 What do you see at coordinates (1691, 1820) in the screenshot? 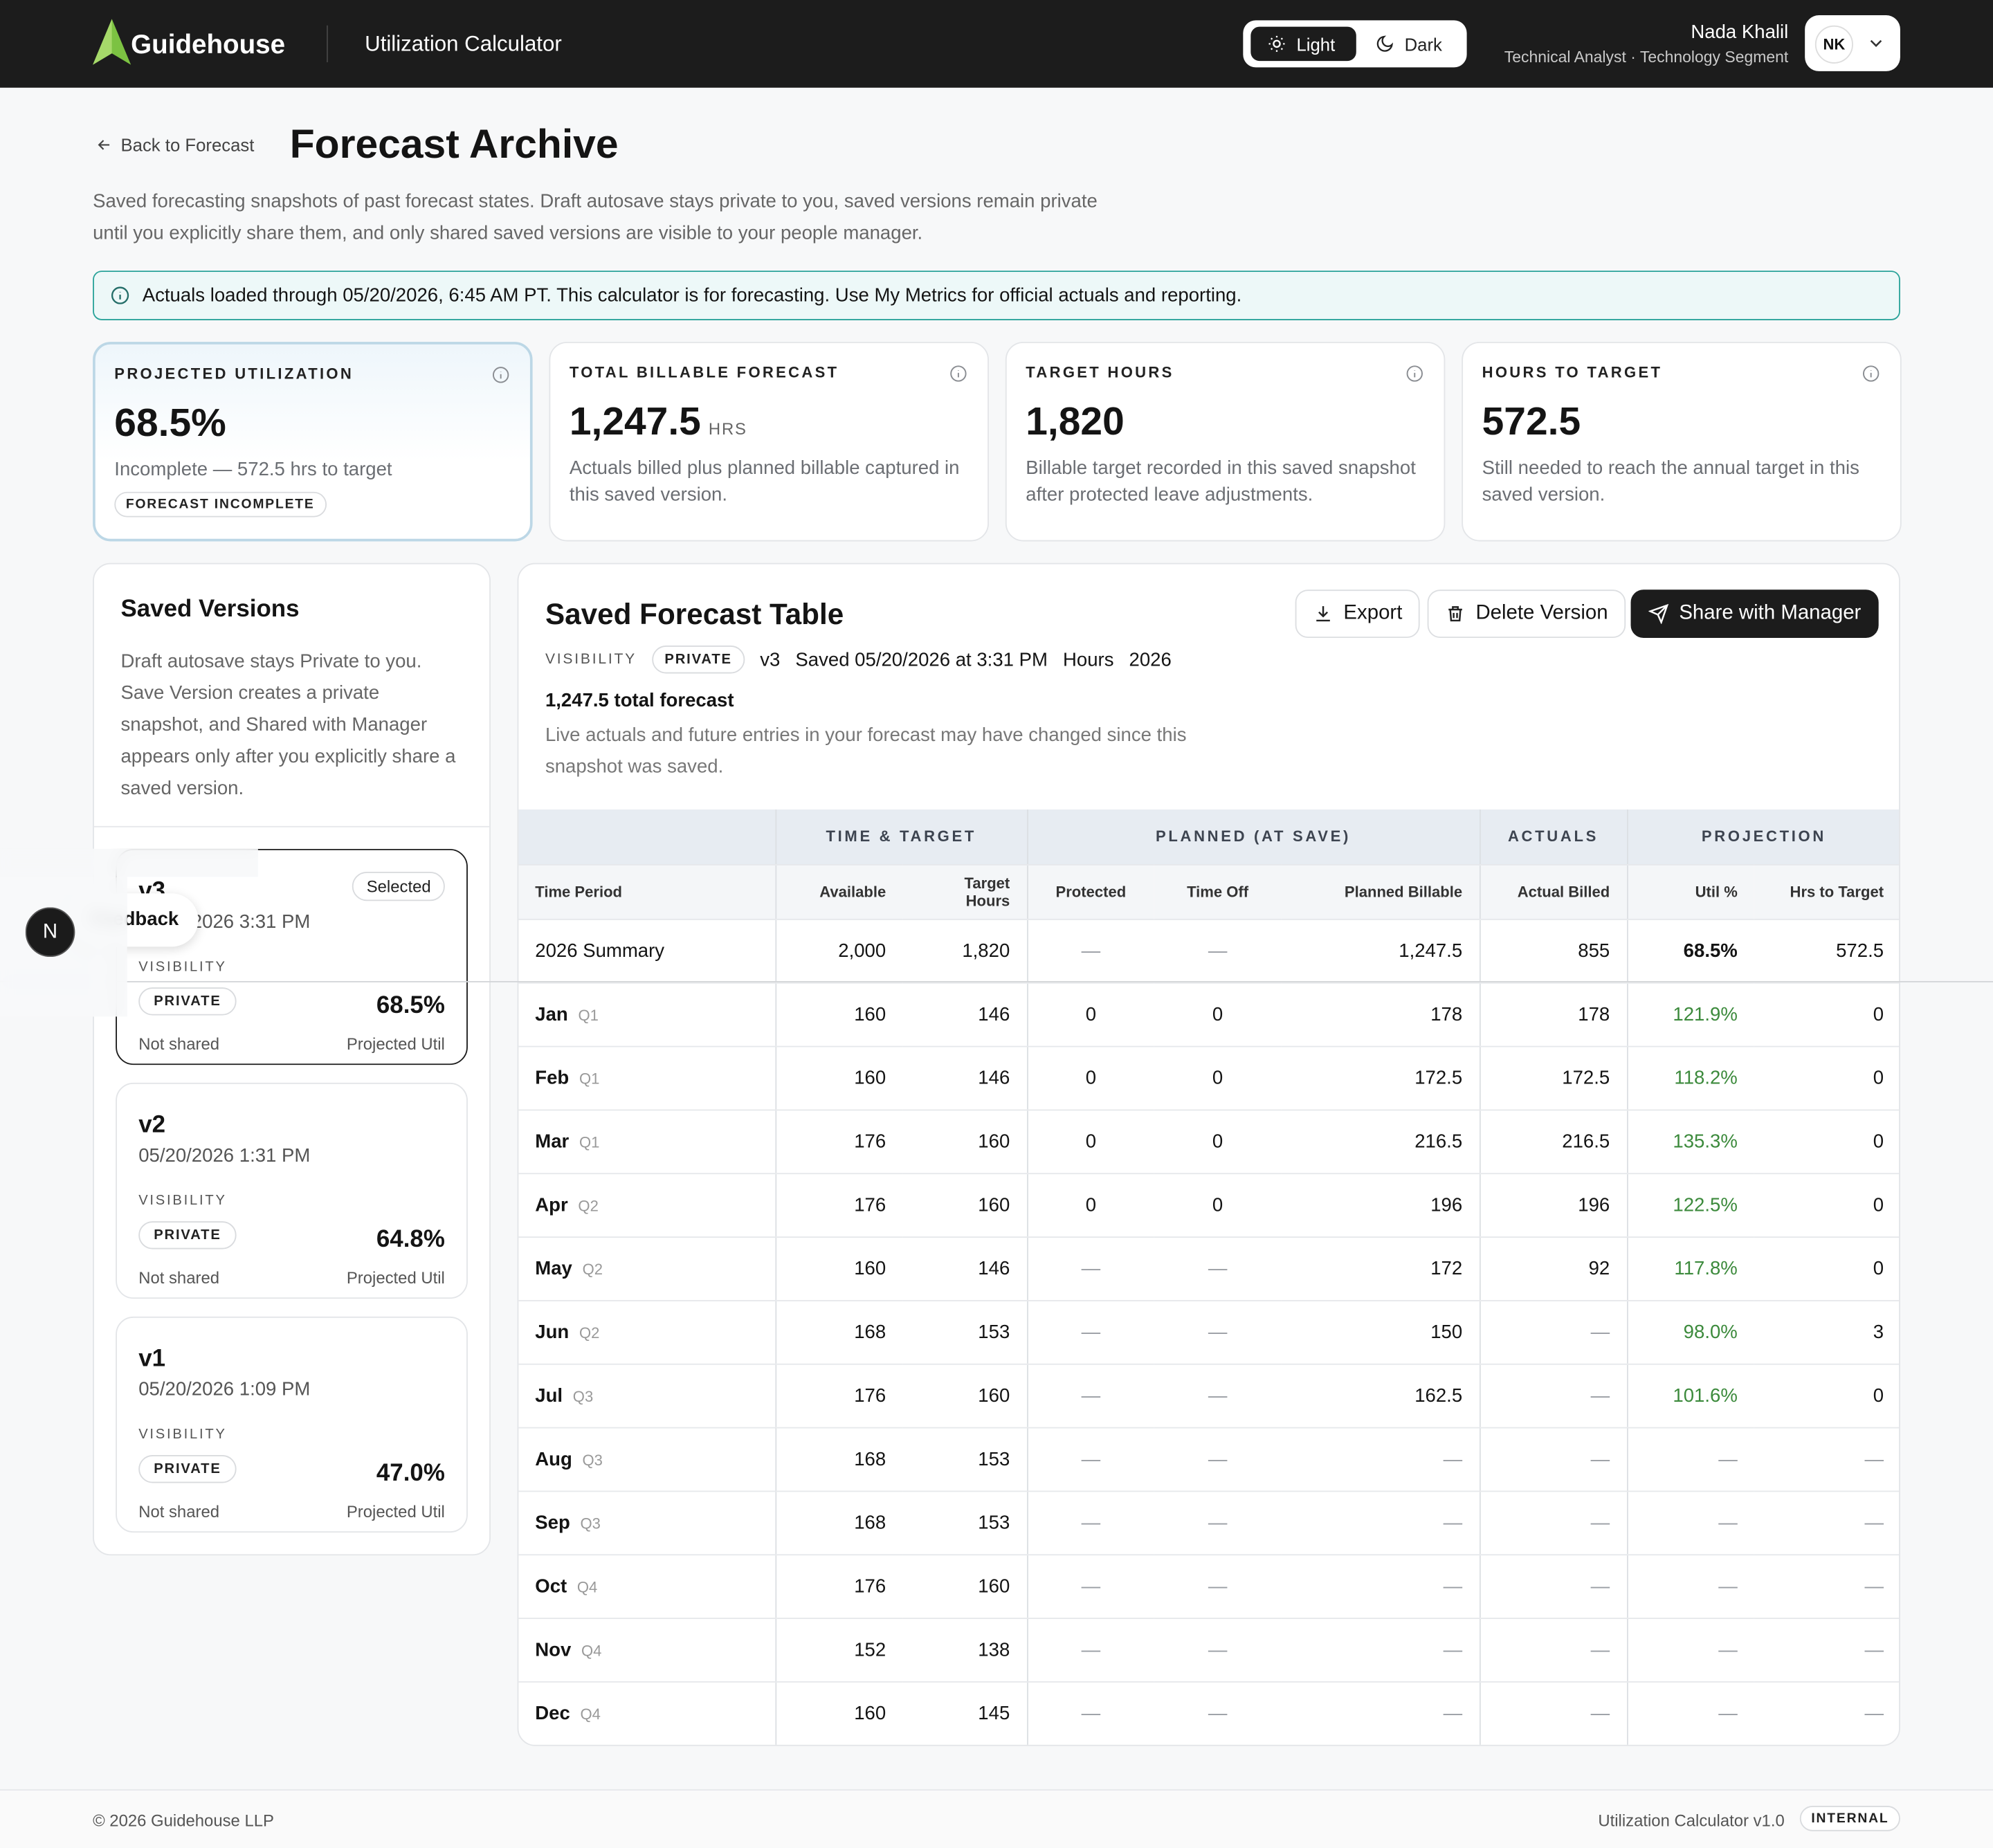
I see `footer-version: Utilization Calculator v1.0` at bounding box center [1691, 1820].